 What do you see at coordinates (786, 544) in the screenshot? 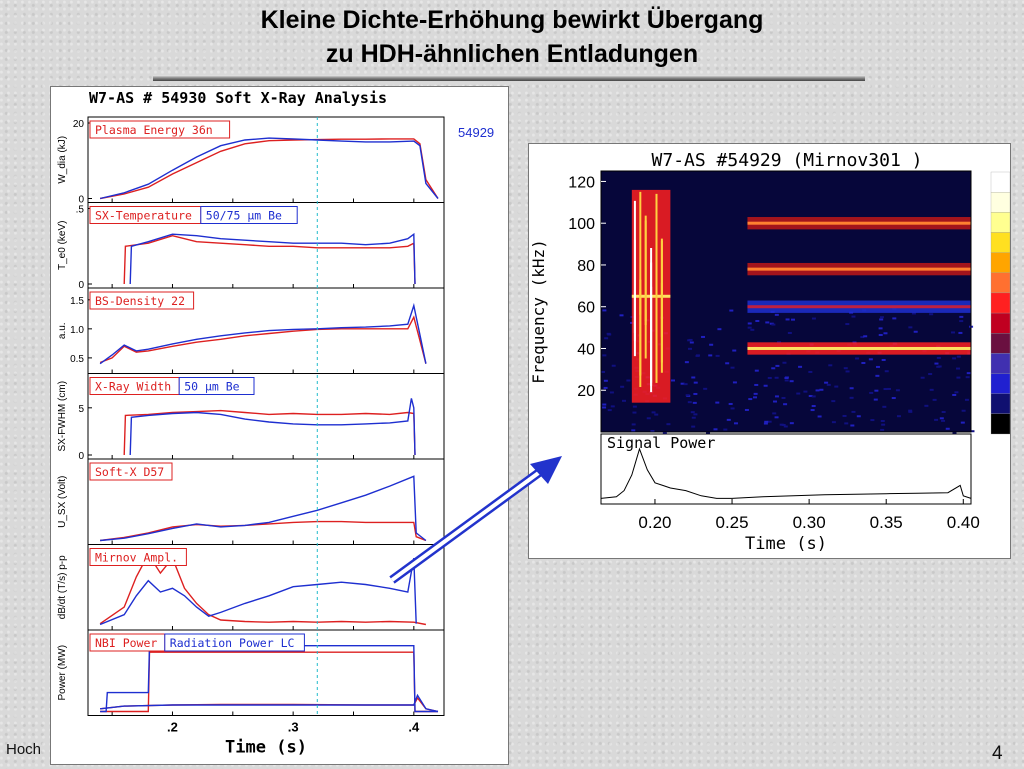
I see `spectrogram-xlabel: Time (s)` at bounding box center [786, 544].